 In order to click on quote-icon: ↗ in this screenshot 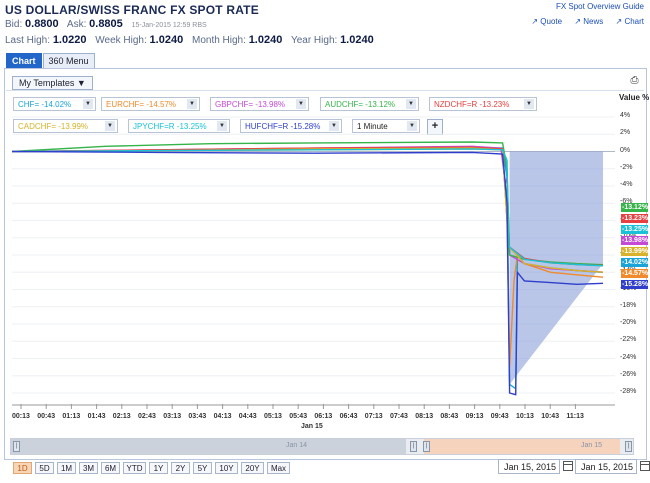, I will do `click(535, 21)`.